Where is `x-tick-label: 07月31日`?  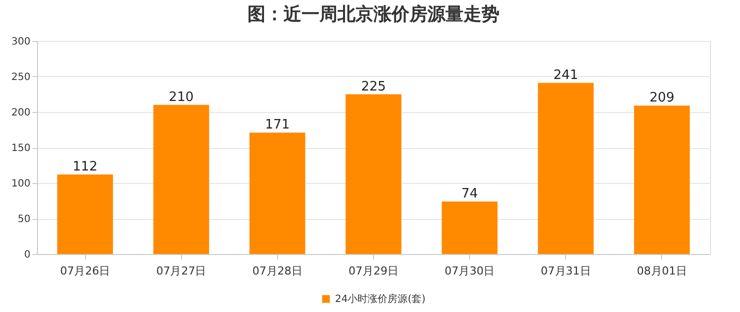 x-tick-label: 07月31日 is located at coordinates (565, 271).